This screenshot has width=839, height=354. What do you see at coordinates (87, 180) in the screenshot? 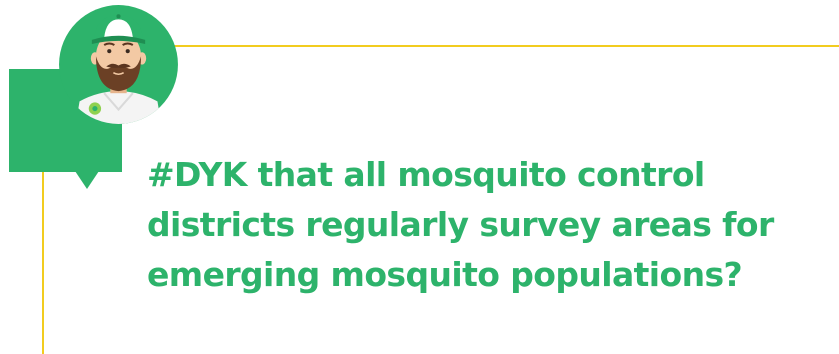
I see `tab-pointer` at bounding box center [87, 180].